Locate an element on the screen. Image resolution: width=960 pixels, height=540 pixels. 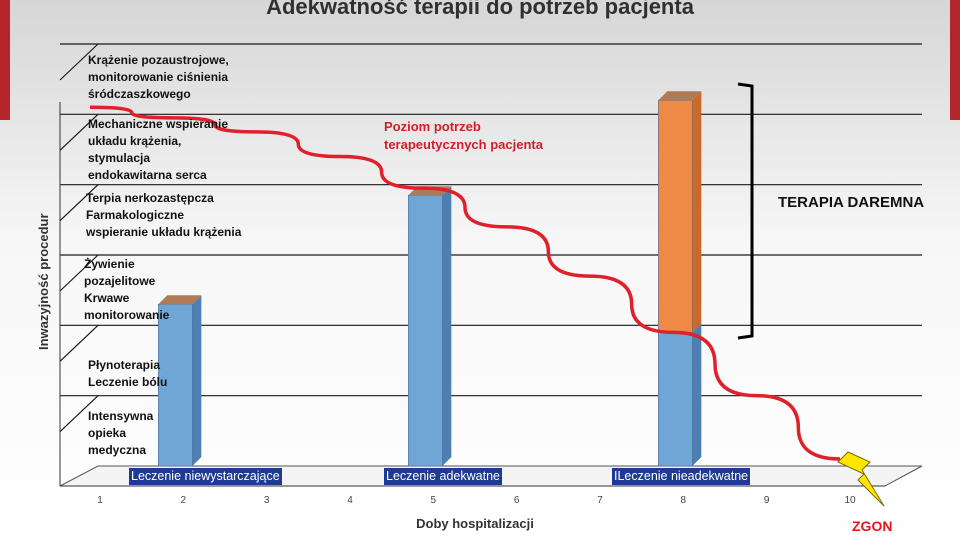
band-label-1: Intensywna opieka medyczna is located at coordinates (120, 433).